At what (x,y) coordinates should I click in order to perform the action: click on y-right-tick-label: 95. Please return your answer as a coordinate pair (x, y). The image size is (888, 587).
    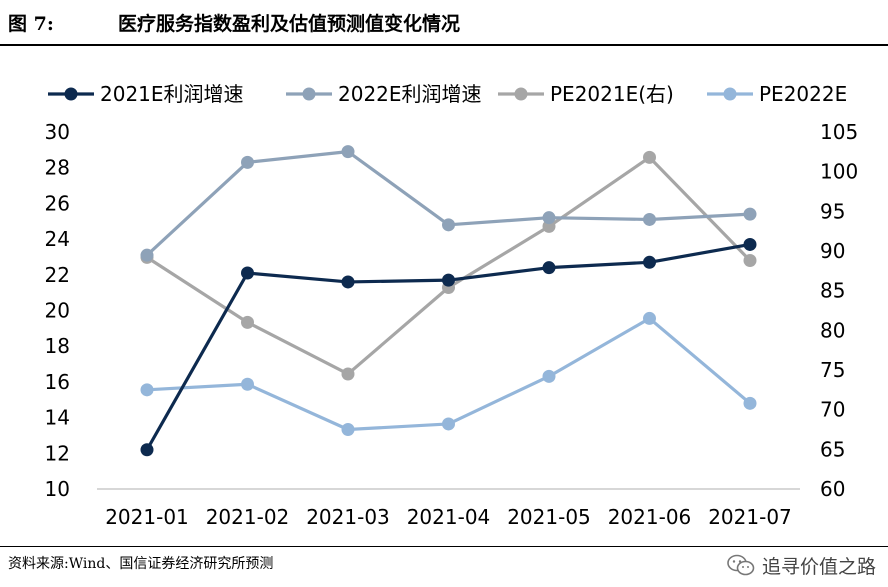
    Looking at the image, I should click on (832, 211).